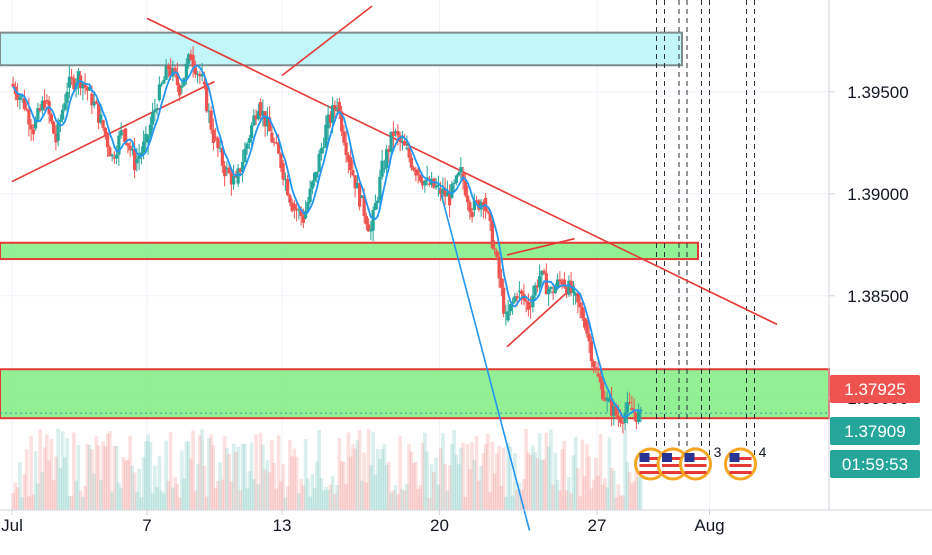  I want to click on us-event-marker: 4, so click(745, 462).